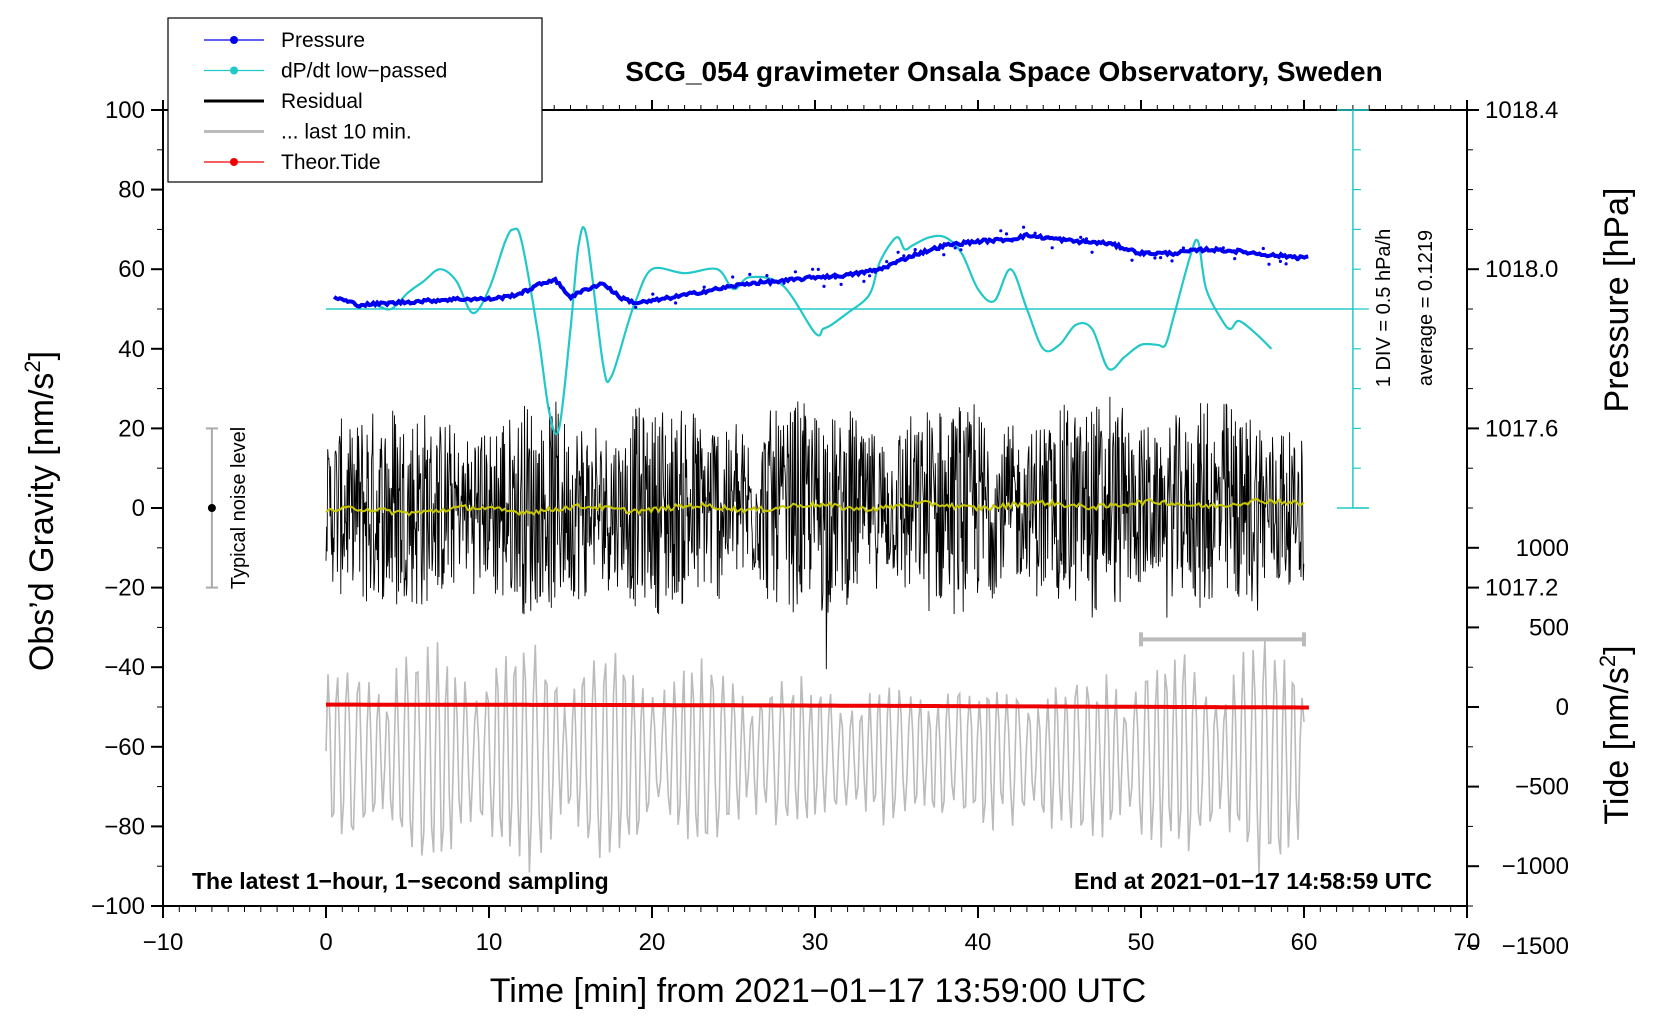 This screenshot has width=1660, height=1020. Describe the element at coordinates (124, 588) in the screenshot. I see `y-tick-label: −20` at that location.